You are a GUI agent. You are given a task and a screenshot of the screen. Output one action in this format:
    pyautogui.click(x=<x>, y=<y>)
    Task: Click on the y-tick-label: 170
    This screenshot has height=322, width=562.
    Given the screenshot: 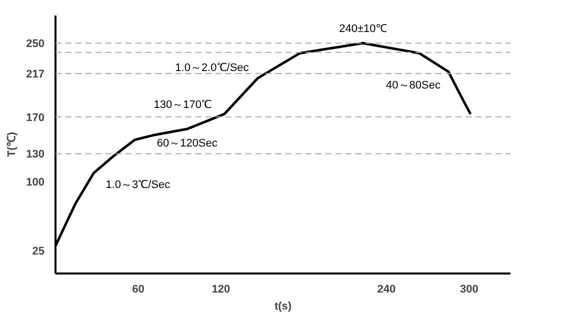 What is the action you would take?
    pyautogui.click(x=35, y=118)
    